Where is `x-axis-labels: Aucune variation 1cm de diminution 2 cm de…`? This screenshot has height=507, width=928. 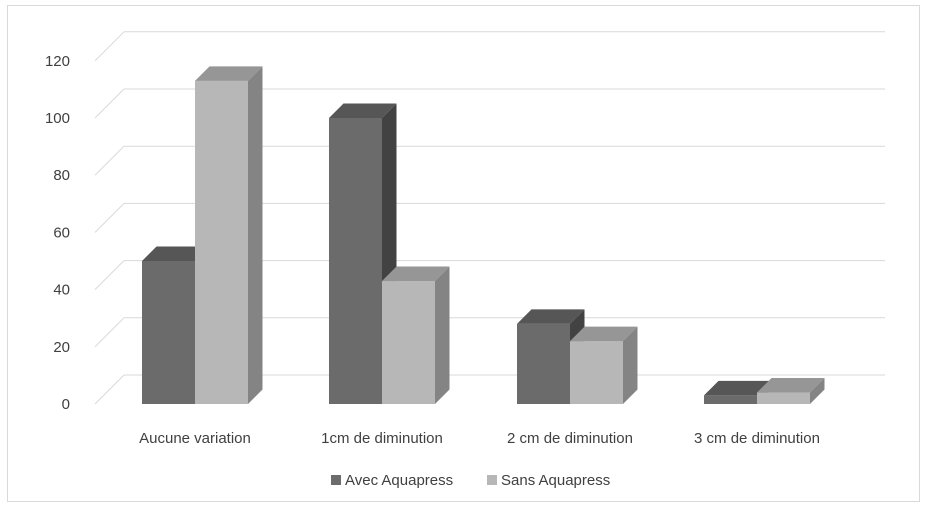
x-axis-labels: Aucune variation 1cm de diminution 2 cm de… is located at coordinates (479, 438).